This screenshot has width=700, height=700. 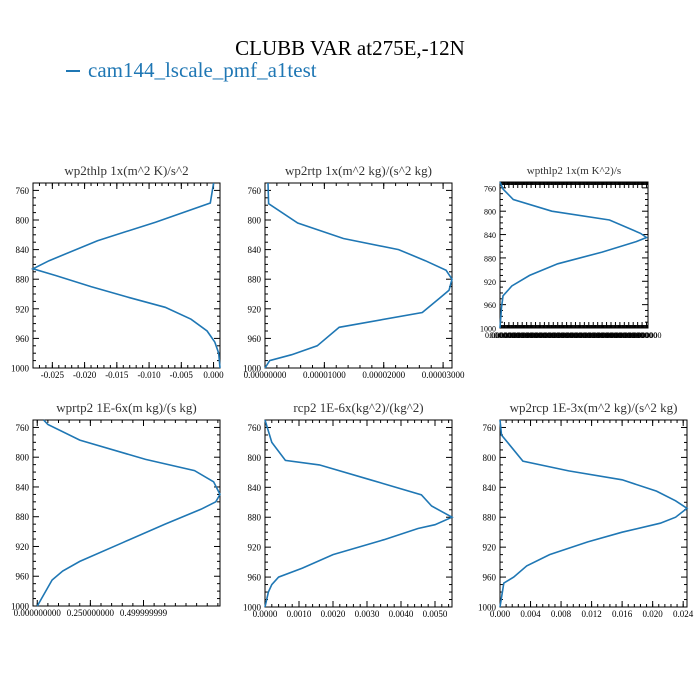 What do you see at coordinates (126, 170) in the screenshot?
I see `chart-title: wp2thlp 1x(m^2 K)/s^2` at bounding box center [126, 170].